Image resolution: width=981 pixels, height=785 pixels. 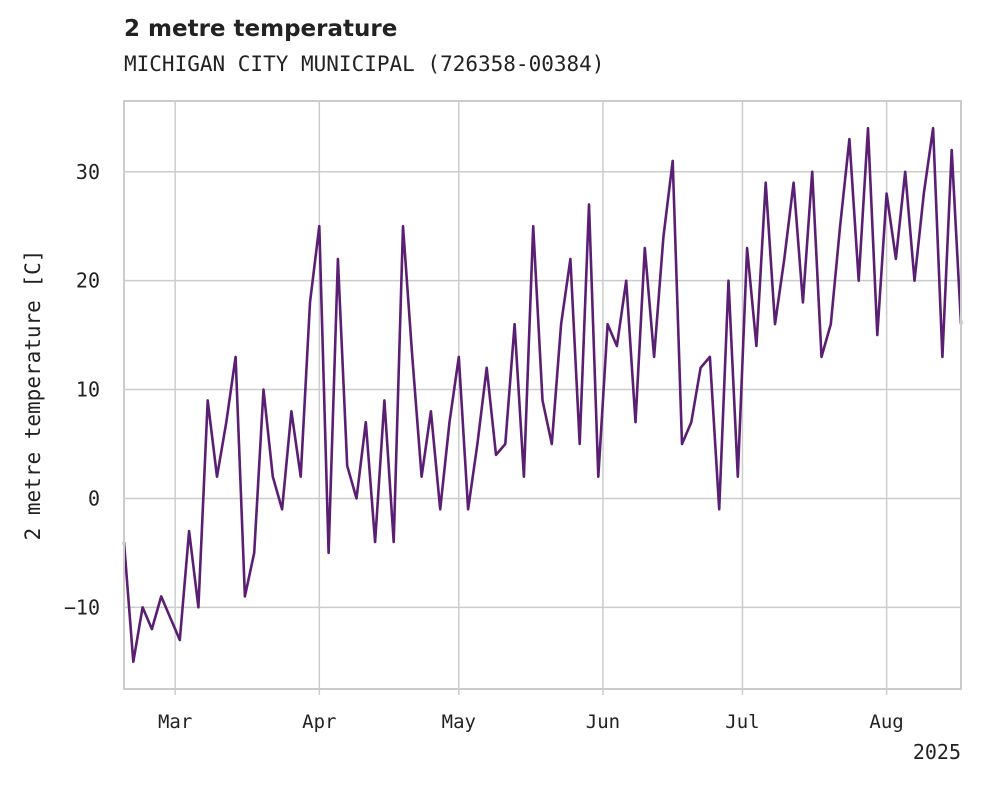 What do you see at coordinates (33, 395) in the screenshot?
I see `y-axis-label: 2 metre temperature [C]` at bounding box center [33, 395].